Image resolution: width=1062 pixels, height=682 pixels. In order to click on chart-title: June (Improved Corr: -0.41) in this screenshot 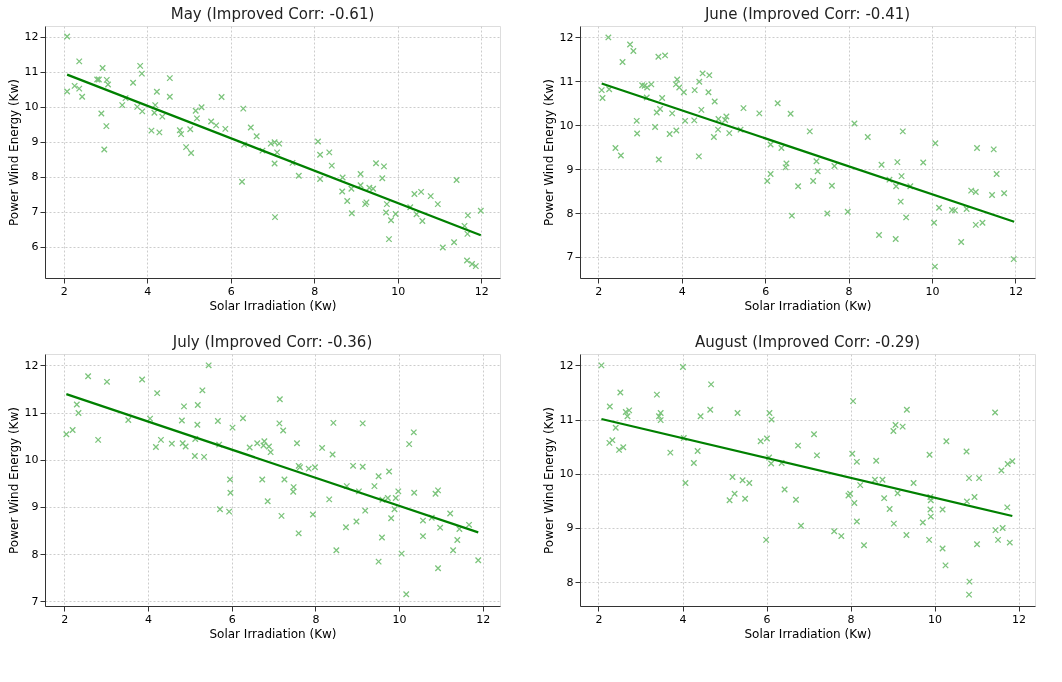, I will do `click(807, 14)`.